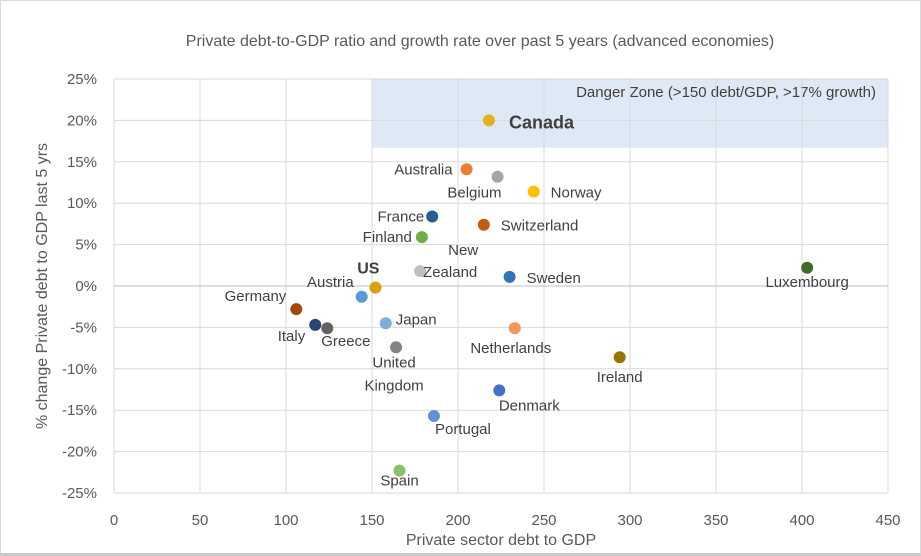  I want to click on point-canada, so click(488, 120).